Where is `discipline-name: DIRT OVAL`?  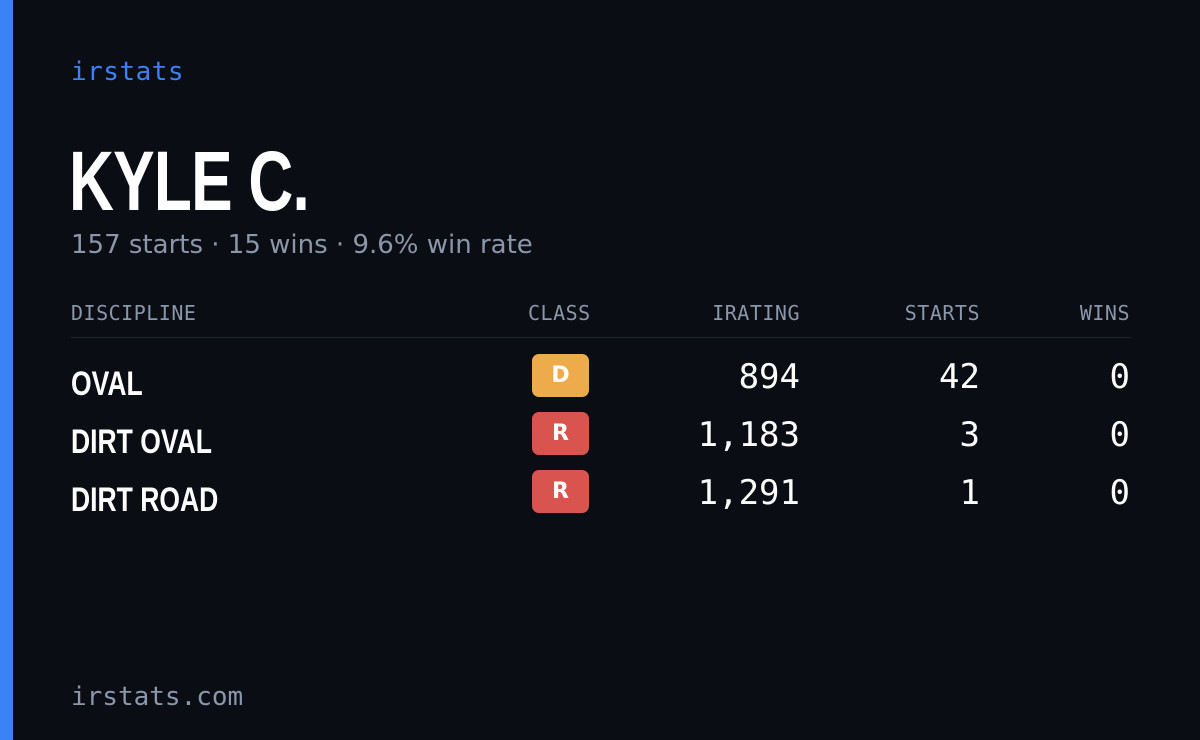 discipline-name: DIRT OVAL is located at coordinates (141, 442).